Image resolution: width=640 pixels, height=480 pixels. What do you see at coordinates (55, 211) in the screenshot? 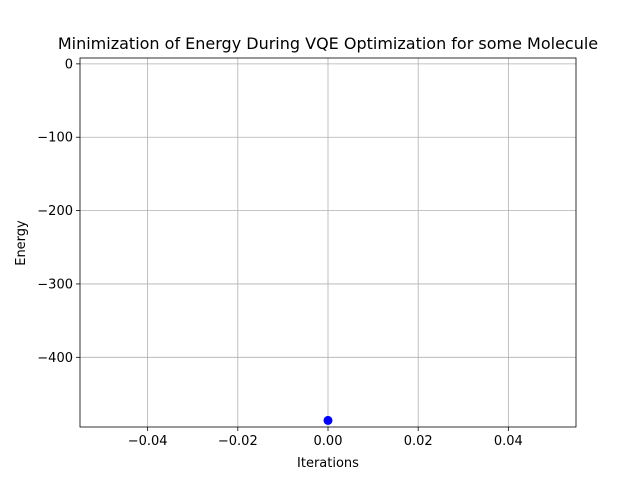
I see `y-tick-label: −200` at bounding box center [55, 211].